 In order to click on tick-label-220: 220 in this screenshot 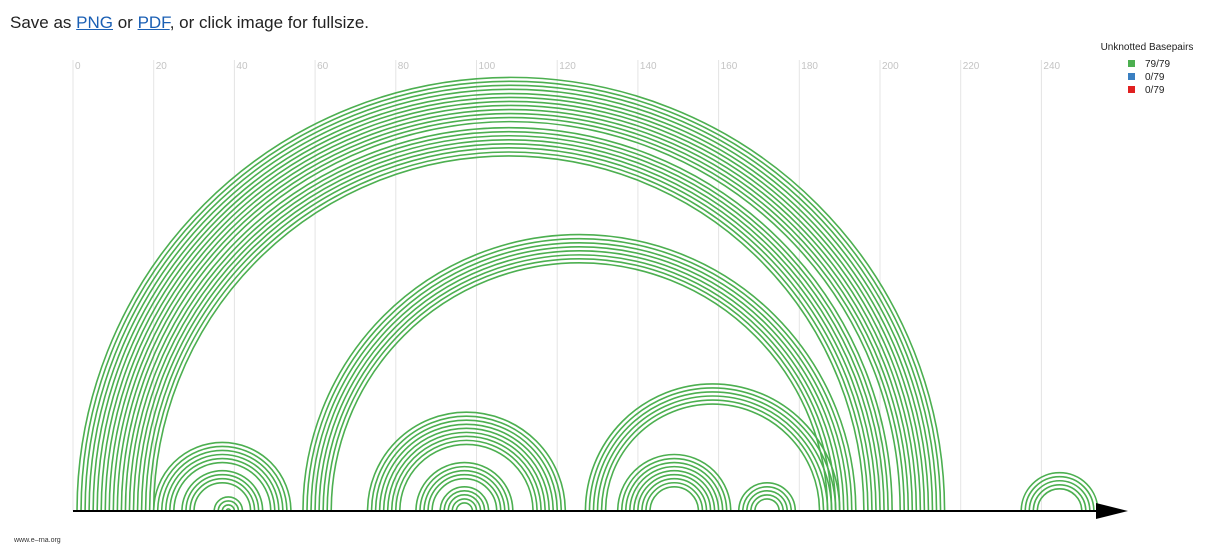, I will do `click(971, 66)`.